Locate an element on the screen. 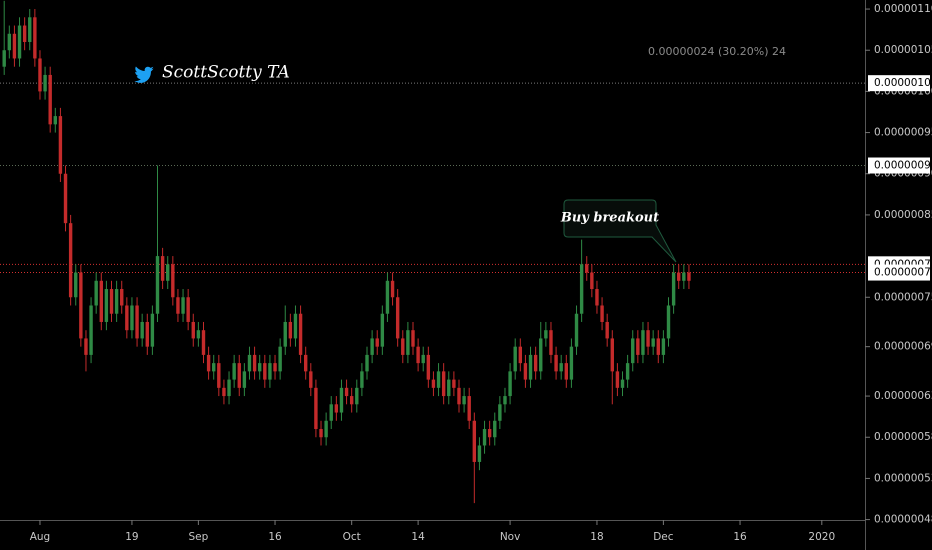  callout-text: Buy breakout is located at coordinates (609, 218).